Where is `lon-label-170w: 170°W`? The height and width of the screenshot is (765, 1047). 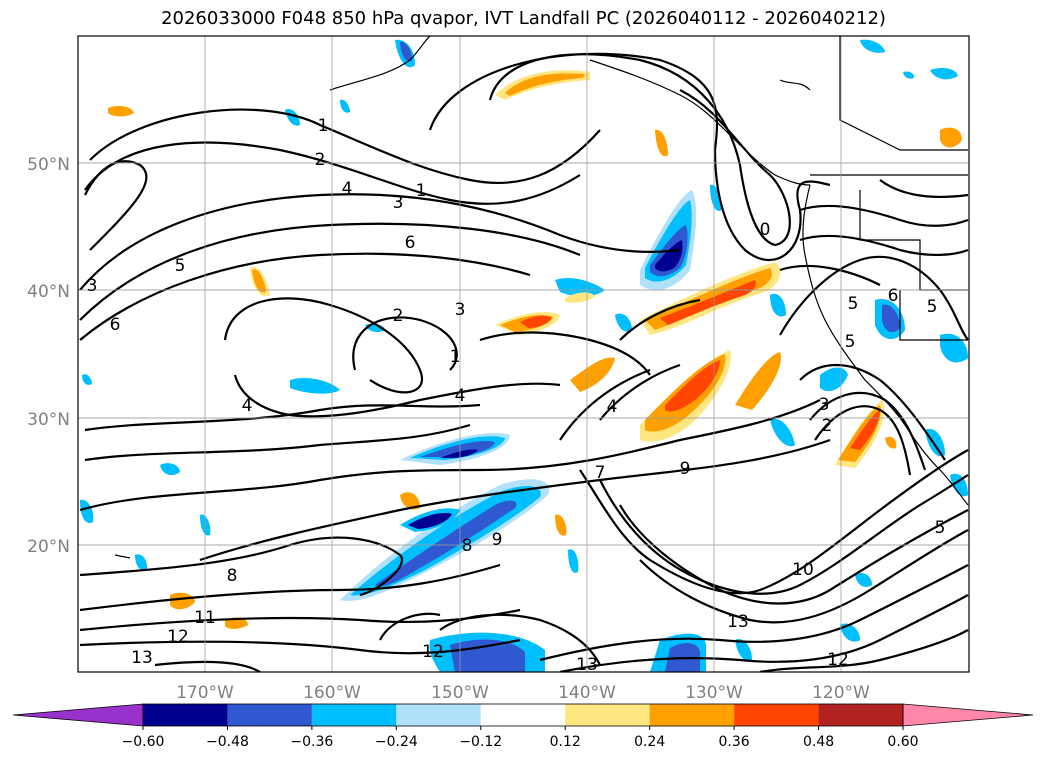
lon-label-170w: 170°W is located at coordinates (205, 693).